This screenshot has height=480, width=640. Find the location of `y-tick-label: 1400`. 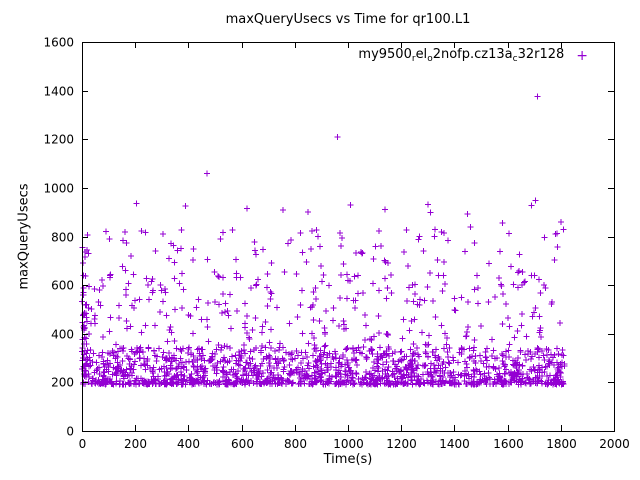

y-tick-label: 1400 is located at coordinates (58, 92).